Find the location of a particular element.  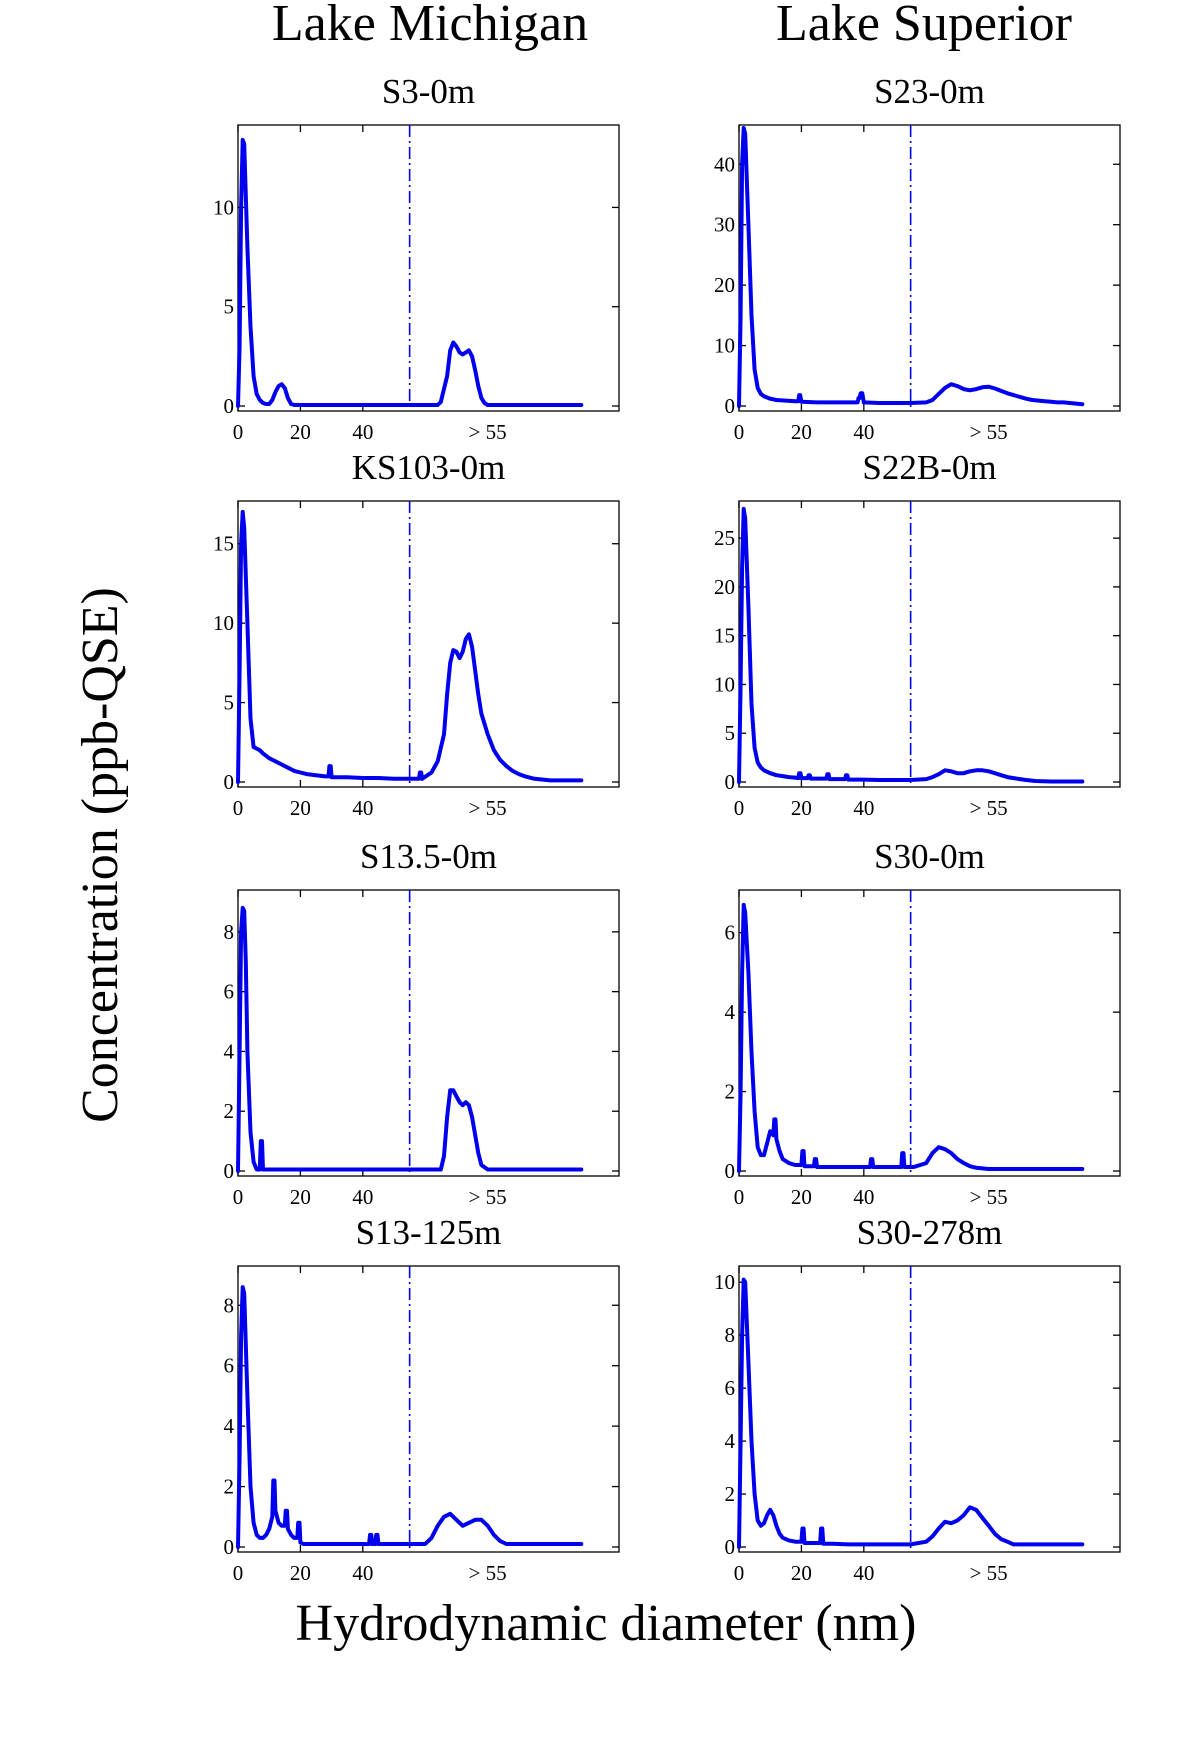

panel: S3-0m 0 5 10 0 20 40 > 55 is located at coordinates (416, 258).